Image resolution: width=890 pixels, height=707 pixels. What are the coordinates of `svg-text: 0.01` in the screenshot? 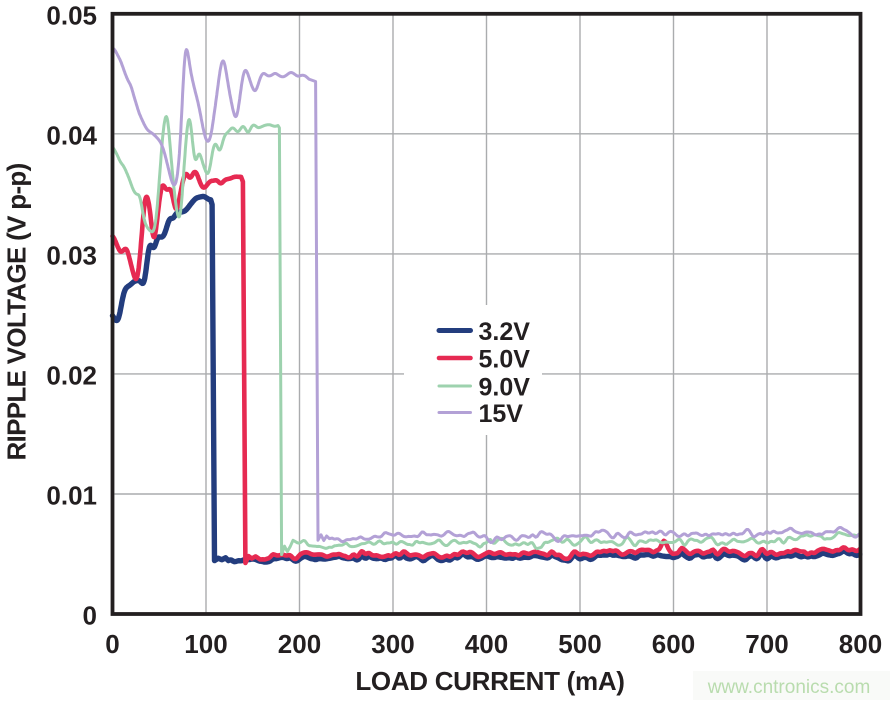 It's located at (71, 496).